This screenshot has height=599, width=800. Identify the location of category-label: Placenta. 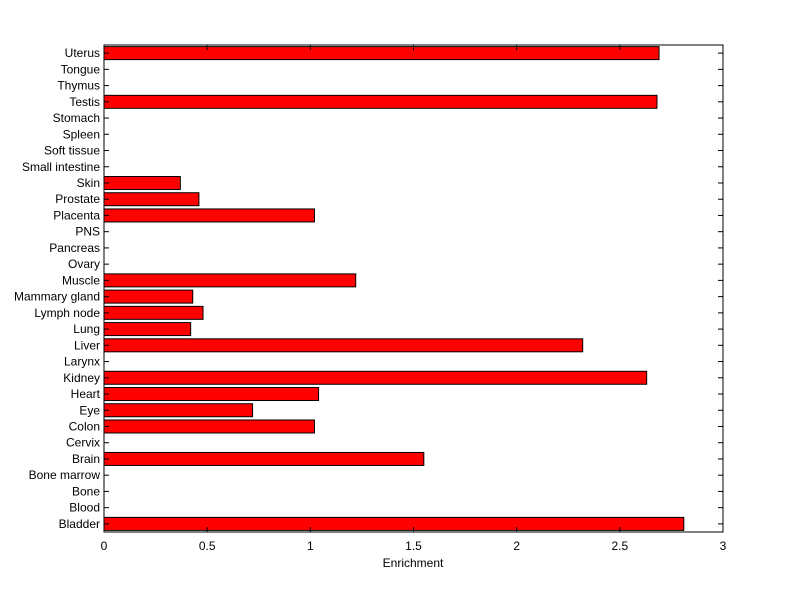
(76, 215).